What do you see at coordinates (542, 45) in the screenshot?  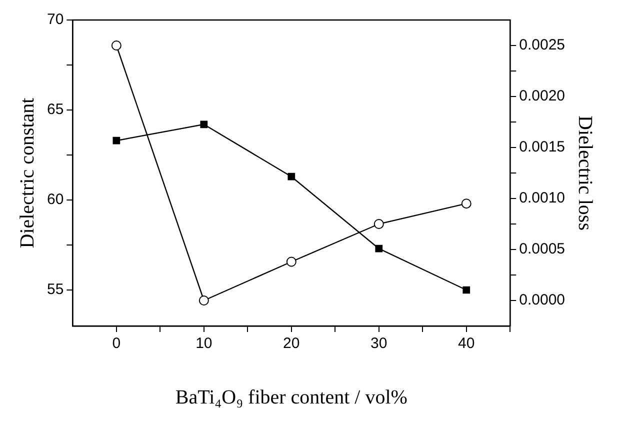 I see `y2-tick-label: 0.0025` at bounding box center [542, 45].